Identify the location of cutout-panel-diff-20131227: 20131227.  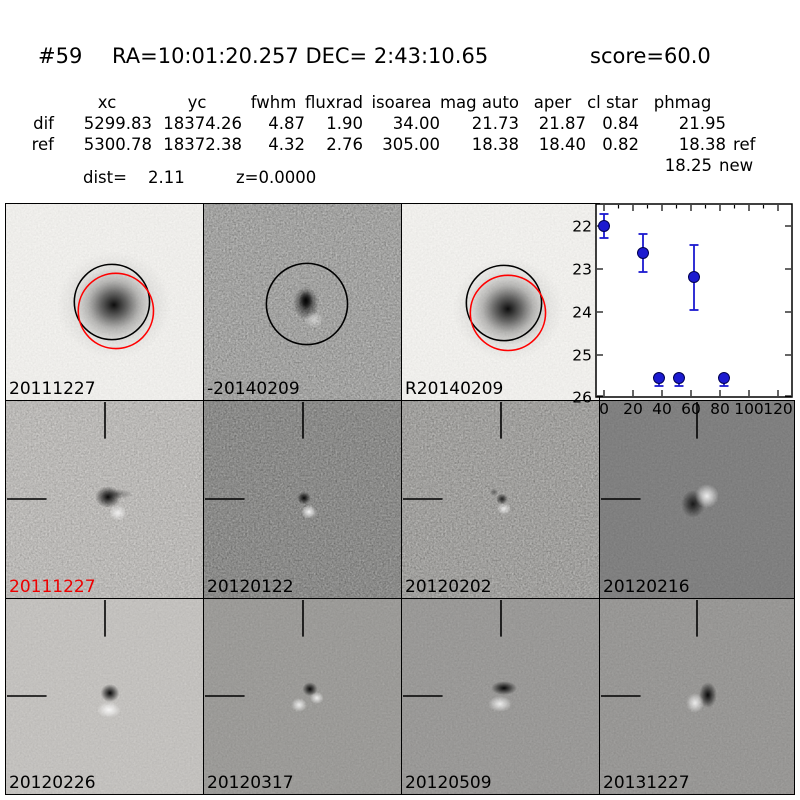
(697, 696).